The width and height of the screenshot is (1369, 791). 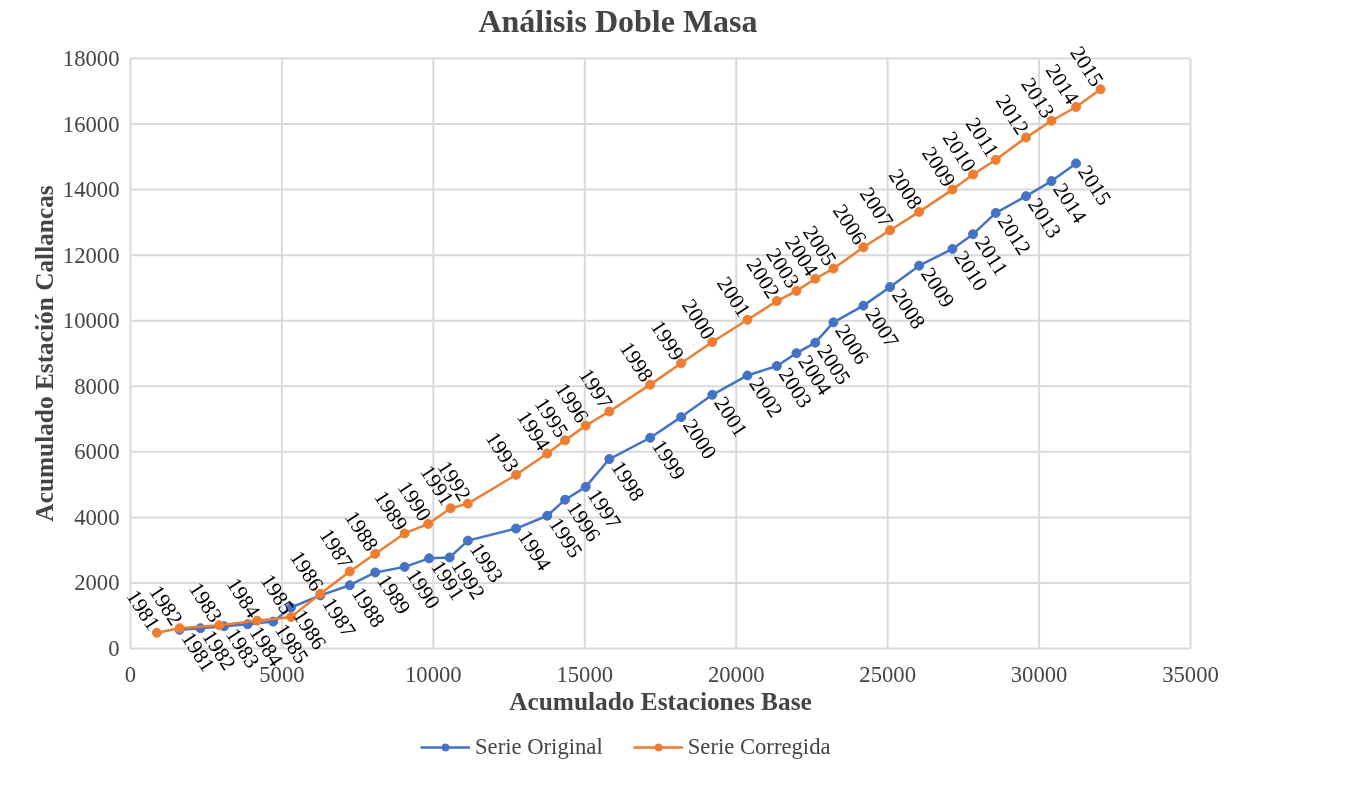 I want to click on x-tick-label: 20000, so click(x=736, y=674).